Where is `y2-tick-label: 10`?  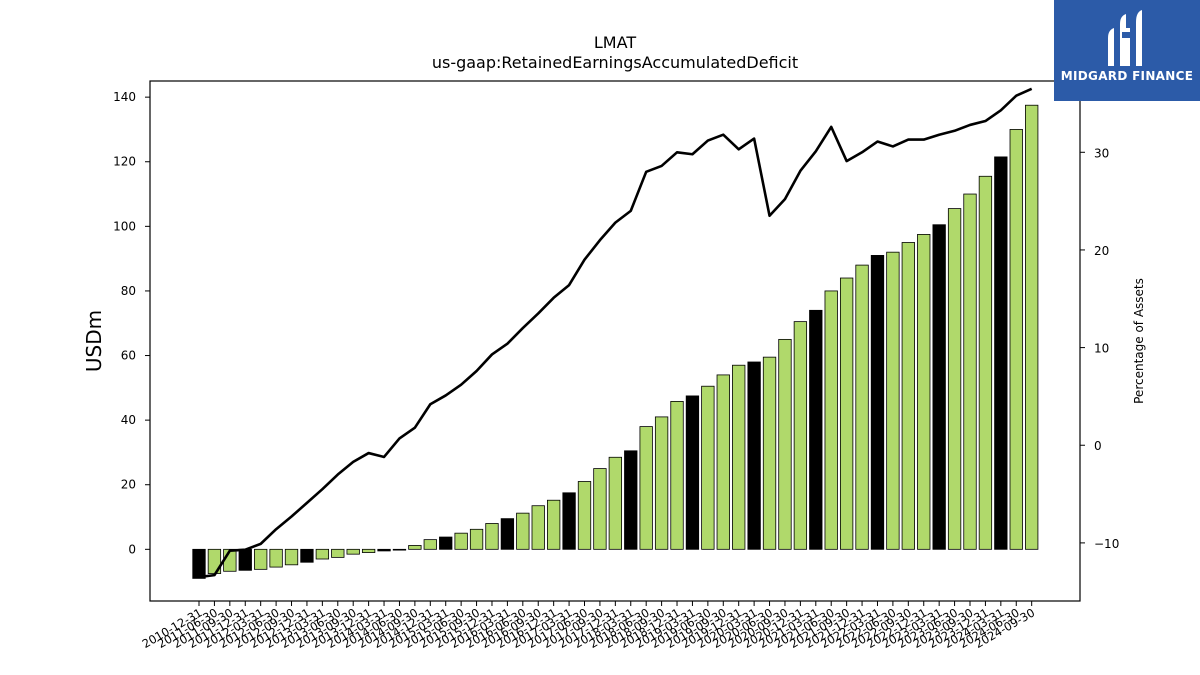
y2-tick-label: 10 is located at coordinates (1101, 349).